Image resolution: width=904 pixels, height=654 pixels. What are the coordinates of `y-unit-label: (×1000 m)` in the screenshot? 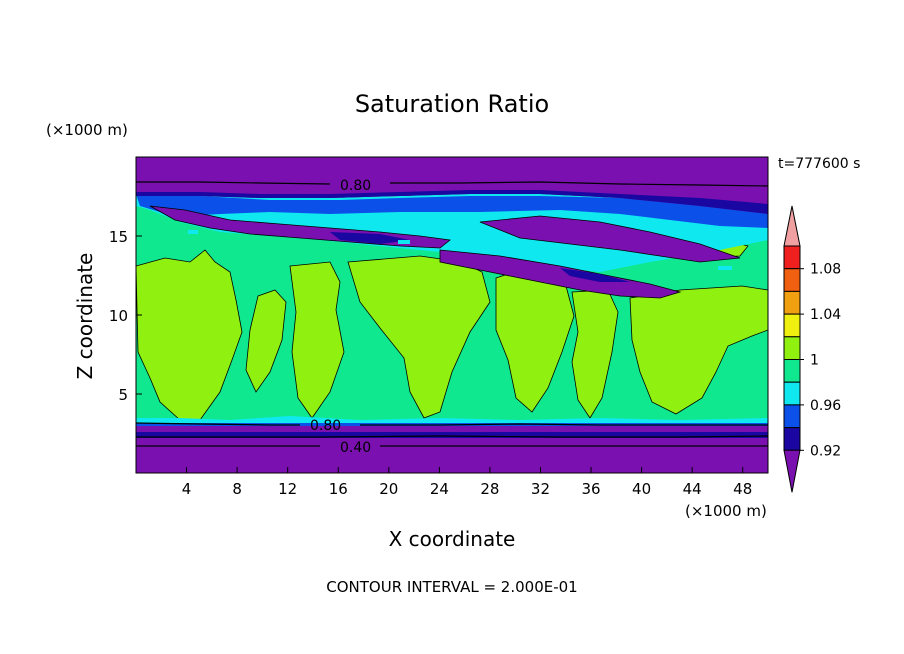 It's located at (87, 130).